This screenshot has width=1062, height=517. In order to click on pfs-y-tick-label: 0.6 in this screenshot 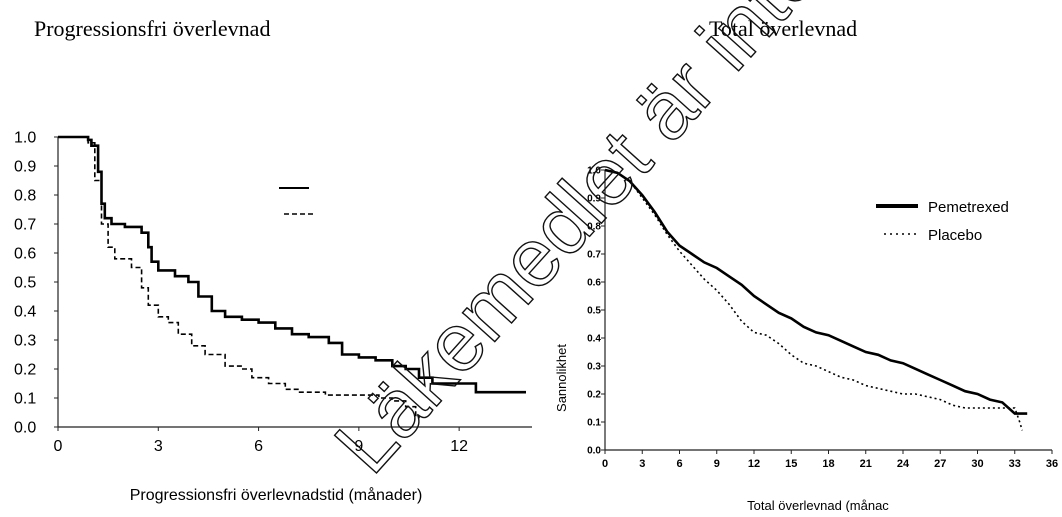, I will do `click(25, 254)`.